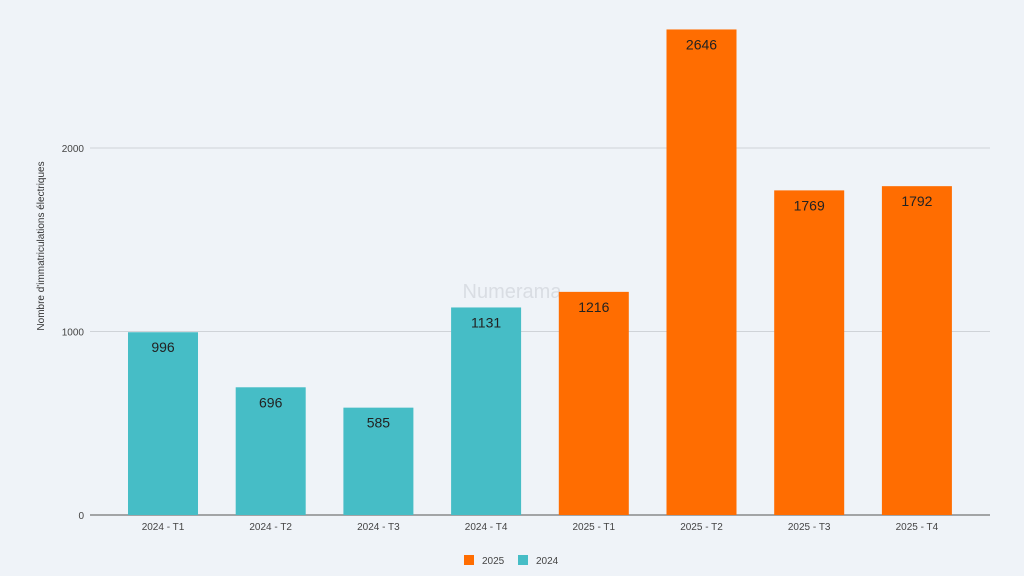 This screenshot has height=576, width=1024. Describe the element at coordinates (547, 561) in the screenshot. I see `legend-label: 2024` at that location.